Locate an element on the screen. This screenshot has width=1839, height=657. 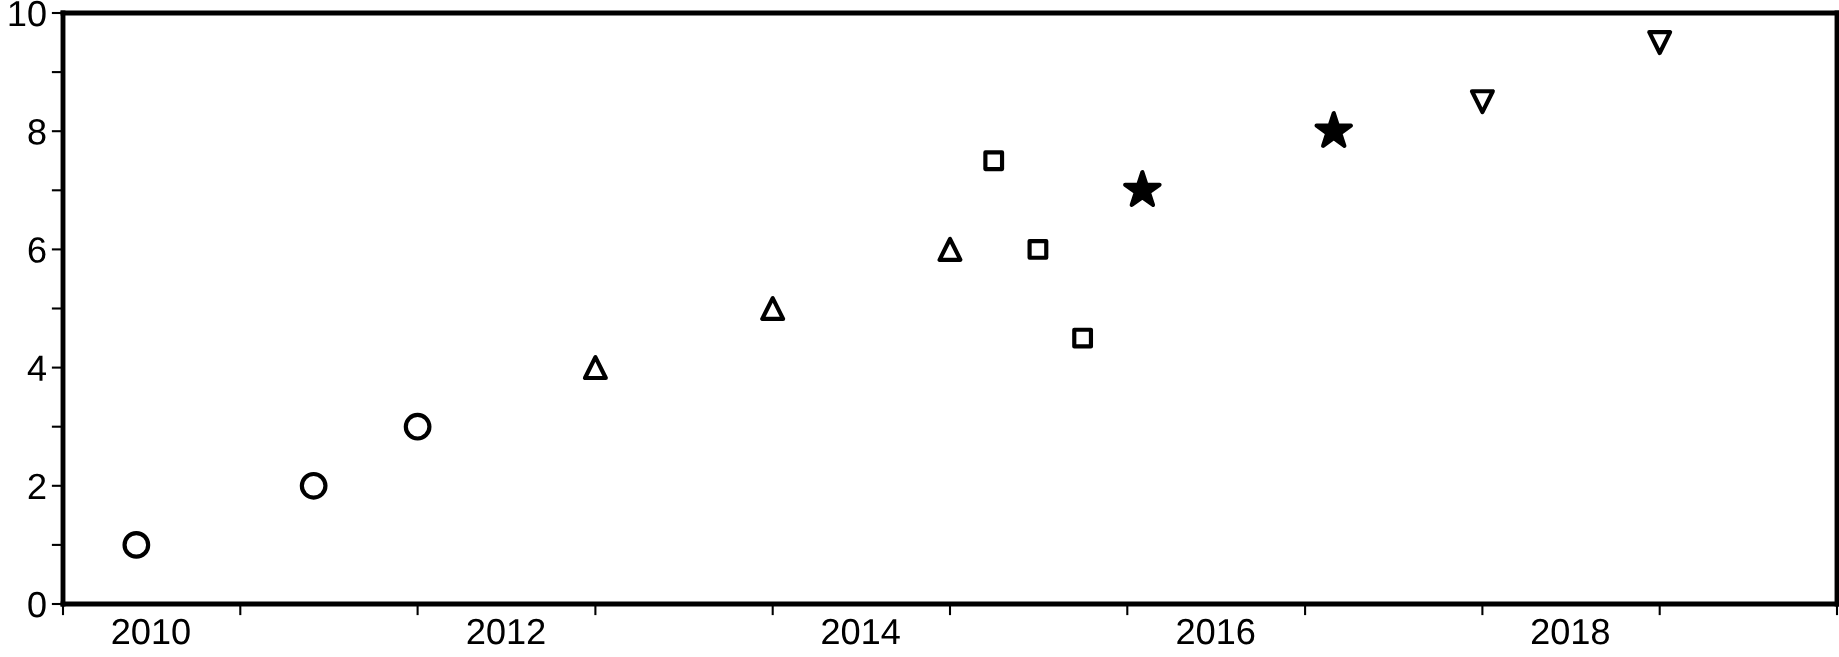
y-tick-label: 10 is located at coordinates (27, 13).